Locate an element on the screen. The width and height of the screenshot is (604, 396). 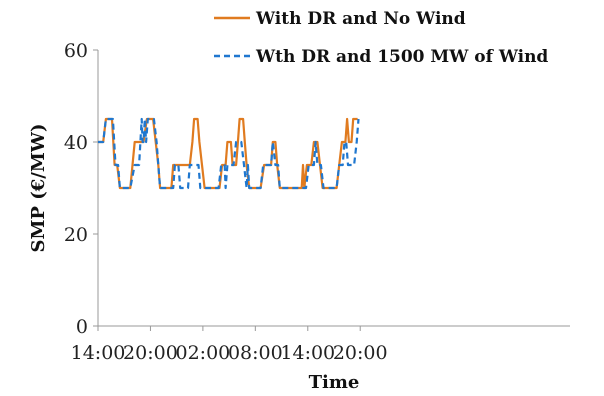
x-tick-label: 08:00 is located at coordinates (255, 353).